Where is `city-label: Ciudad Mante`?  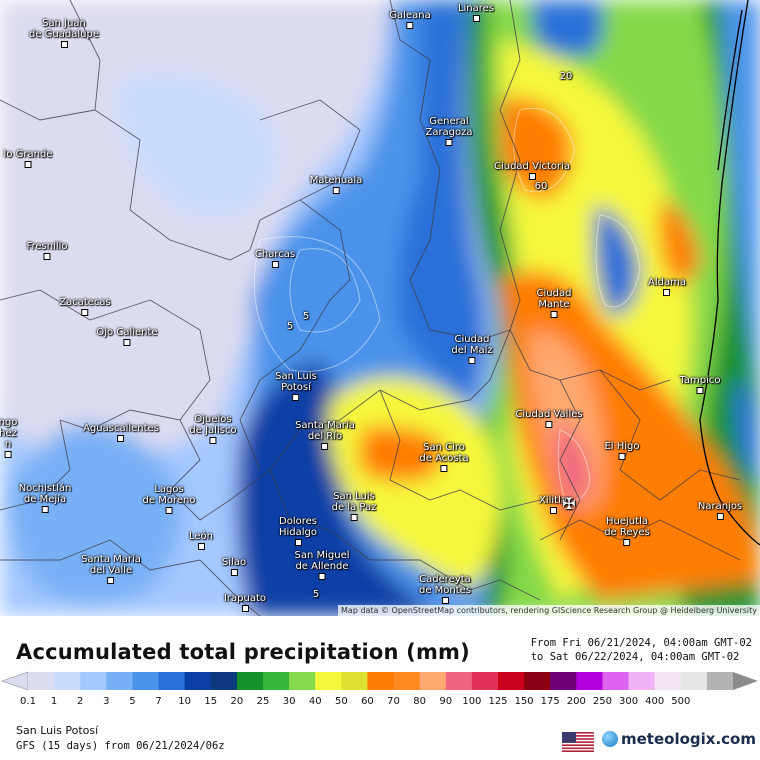 city-label: Ciudad Mante is located at coordinates (554, 303).